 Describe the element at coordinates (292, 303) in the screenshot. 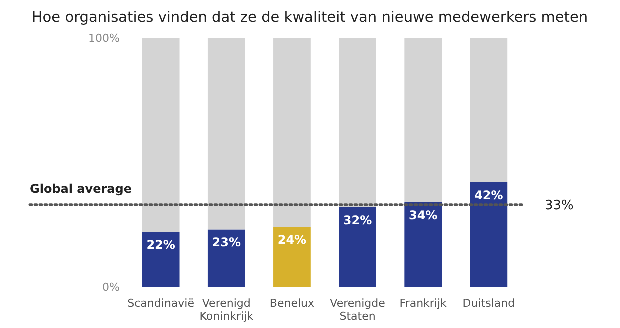

I see `x-tick-label: Benelux` at that location.